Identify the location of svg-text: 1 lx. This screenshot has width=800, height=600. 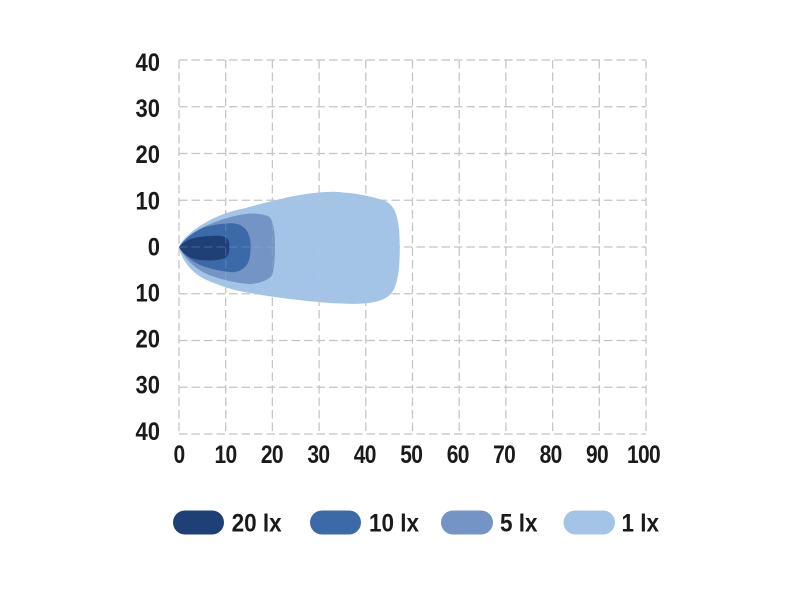
(641, 523).